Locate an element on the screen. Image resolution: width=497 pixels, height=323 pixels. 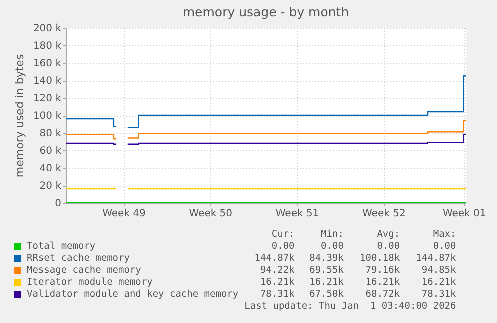
x-tick-label: Week 51 is located at coordinates (298, 214).